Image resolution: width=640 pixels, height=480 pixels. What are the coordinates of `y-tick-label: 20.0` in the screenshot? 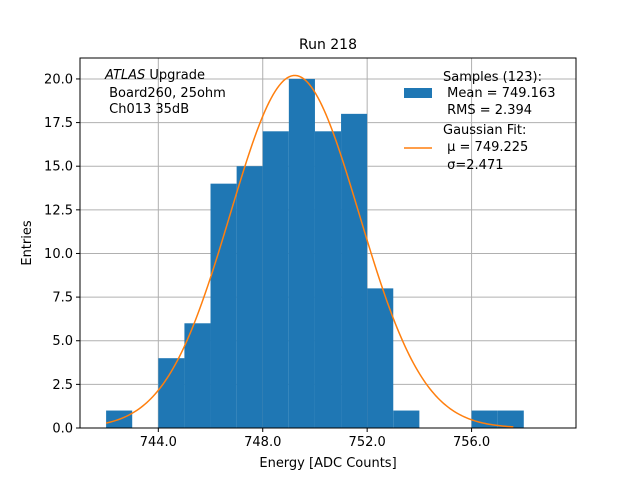 It's located at (58, 79).